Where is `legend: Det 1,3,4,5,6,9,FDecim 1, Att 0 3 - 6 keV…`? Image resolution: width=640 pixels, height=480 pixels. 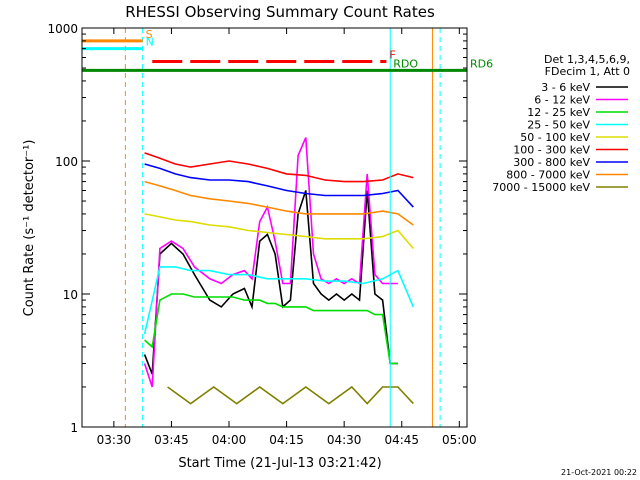
legend: Det 1,3,4,5,6,9,FDecim 1, Att 0 3 - 6 keV… is located at coordinates (561, 123).